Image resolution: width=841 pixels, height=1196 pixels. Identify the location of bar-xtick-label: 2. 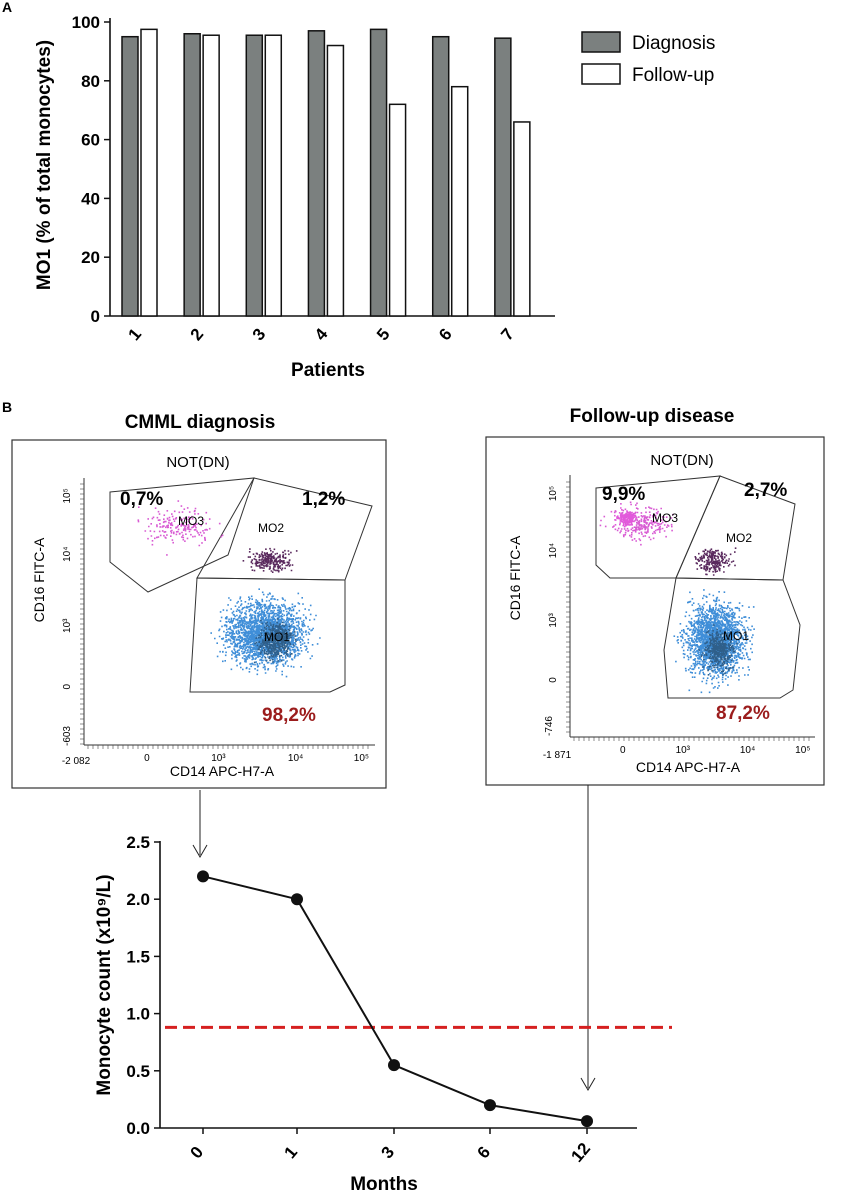
(197, 334).